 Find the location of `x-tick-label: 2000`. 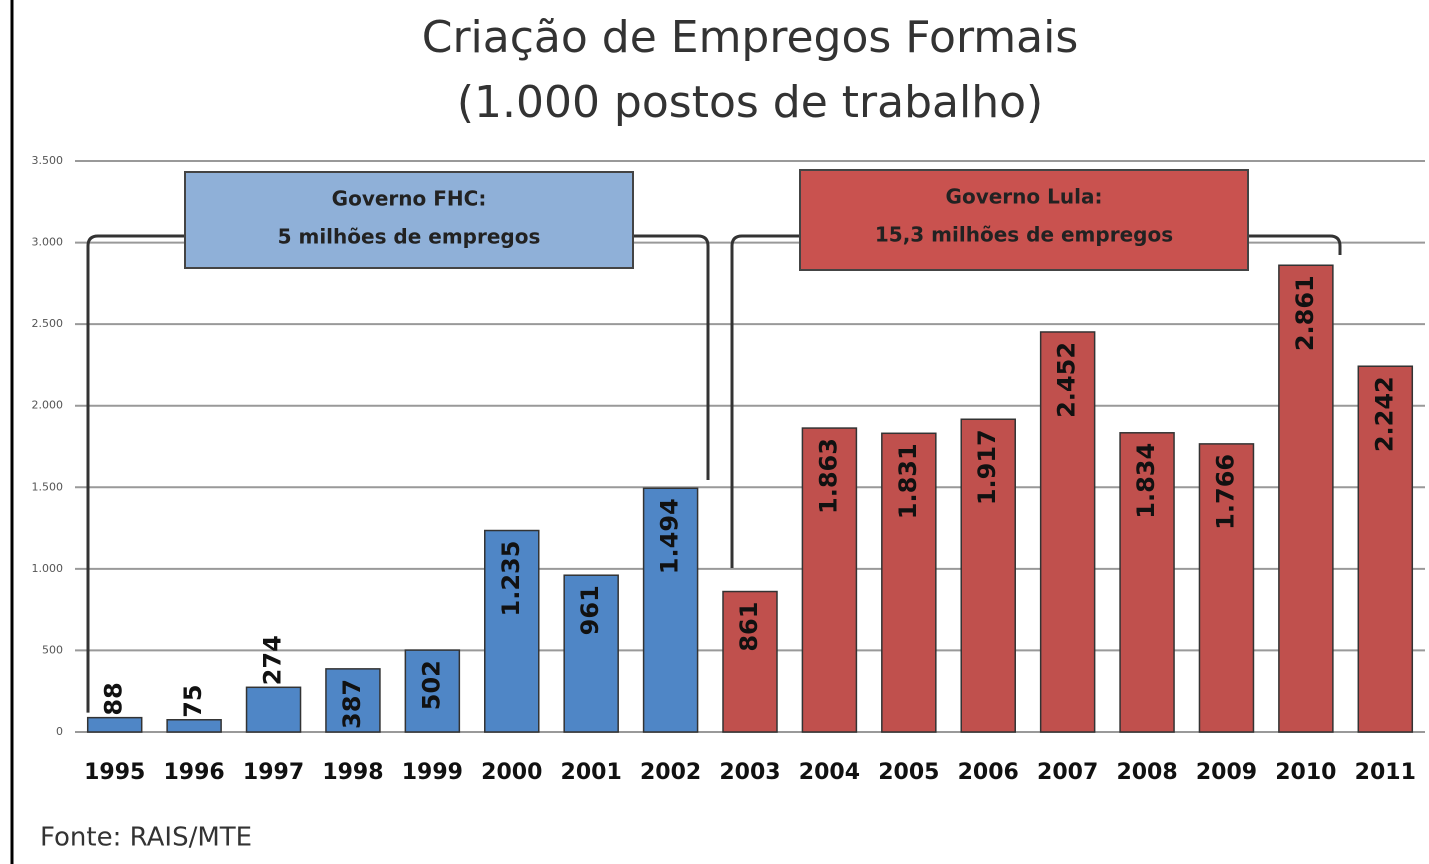

x-tick-label: 2000 is located at coordinates (511, 772).